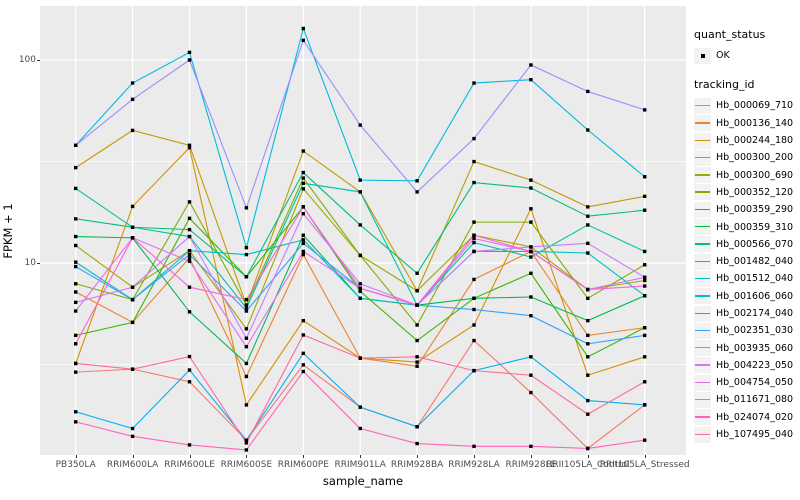  Describe the element at coordinates (746, 417) in the screenshot. I see `legend-entry-Hb_024074_020: Hb_024074_020` at that location.